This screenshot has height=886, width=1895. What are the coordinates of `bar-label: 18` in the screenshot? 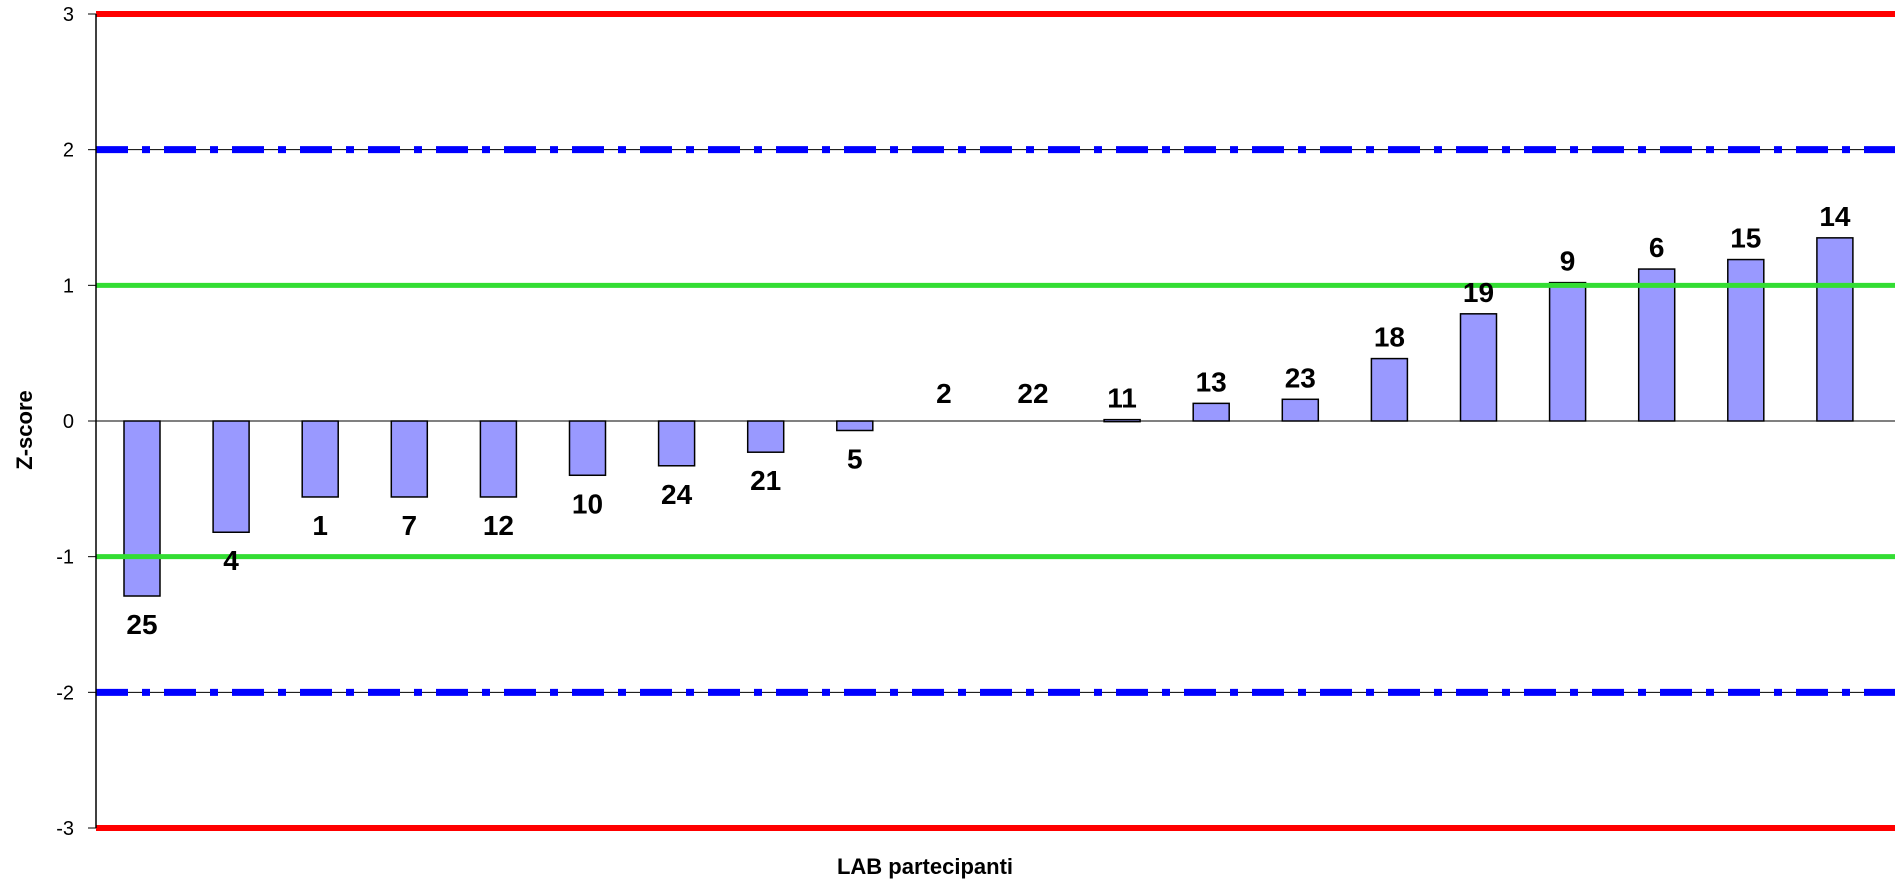 It's located at (1389, 337).